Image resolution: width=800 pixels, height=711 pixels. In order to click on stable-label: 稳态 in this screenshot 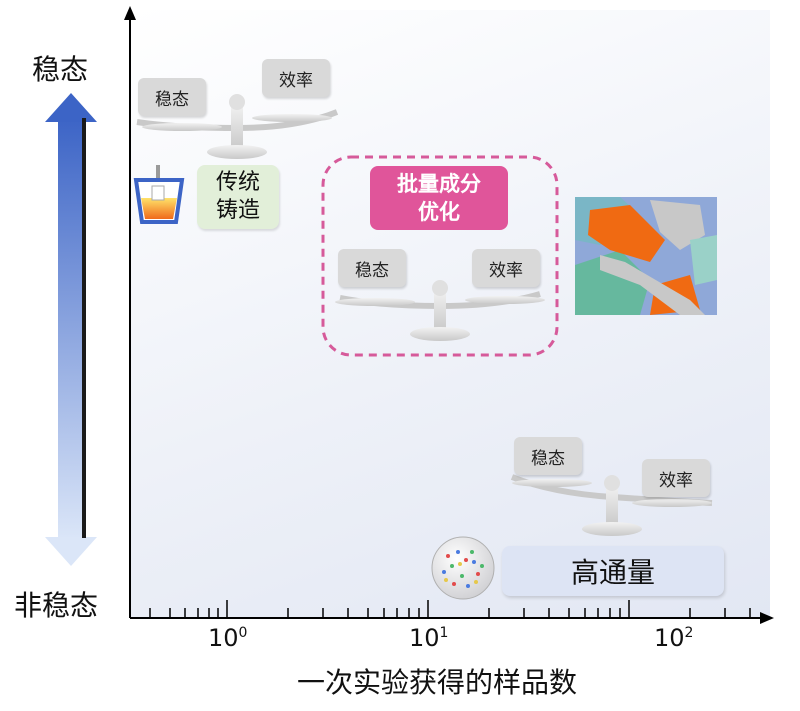, I will do `click(60, 69)`.